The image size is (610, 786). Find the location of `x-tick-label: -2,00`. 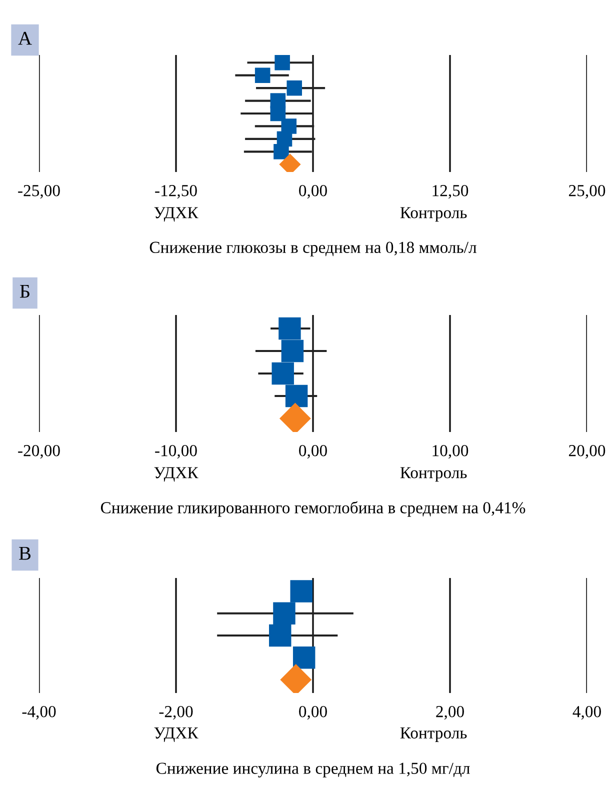

x-tick-label: -2,00 is located at coordinates (176, 713).